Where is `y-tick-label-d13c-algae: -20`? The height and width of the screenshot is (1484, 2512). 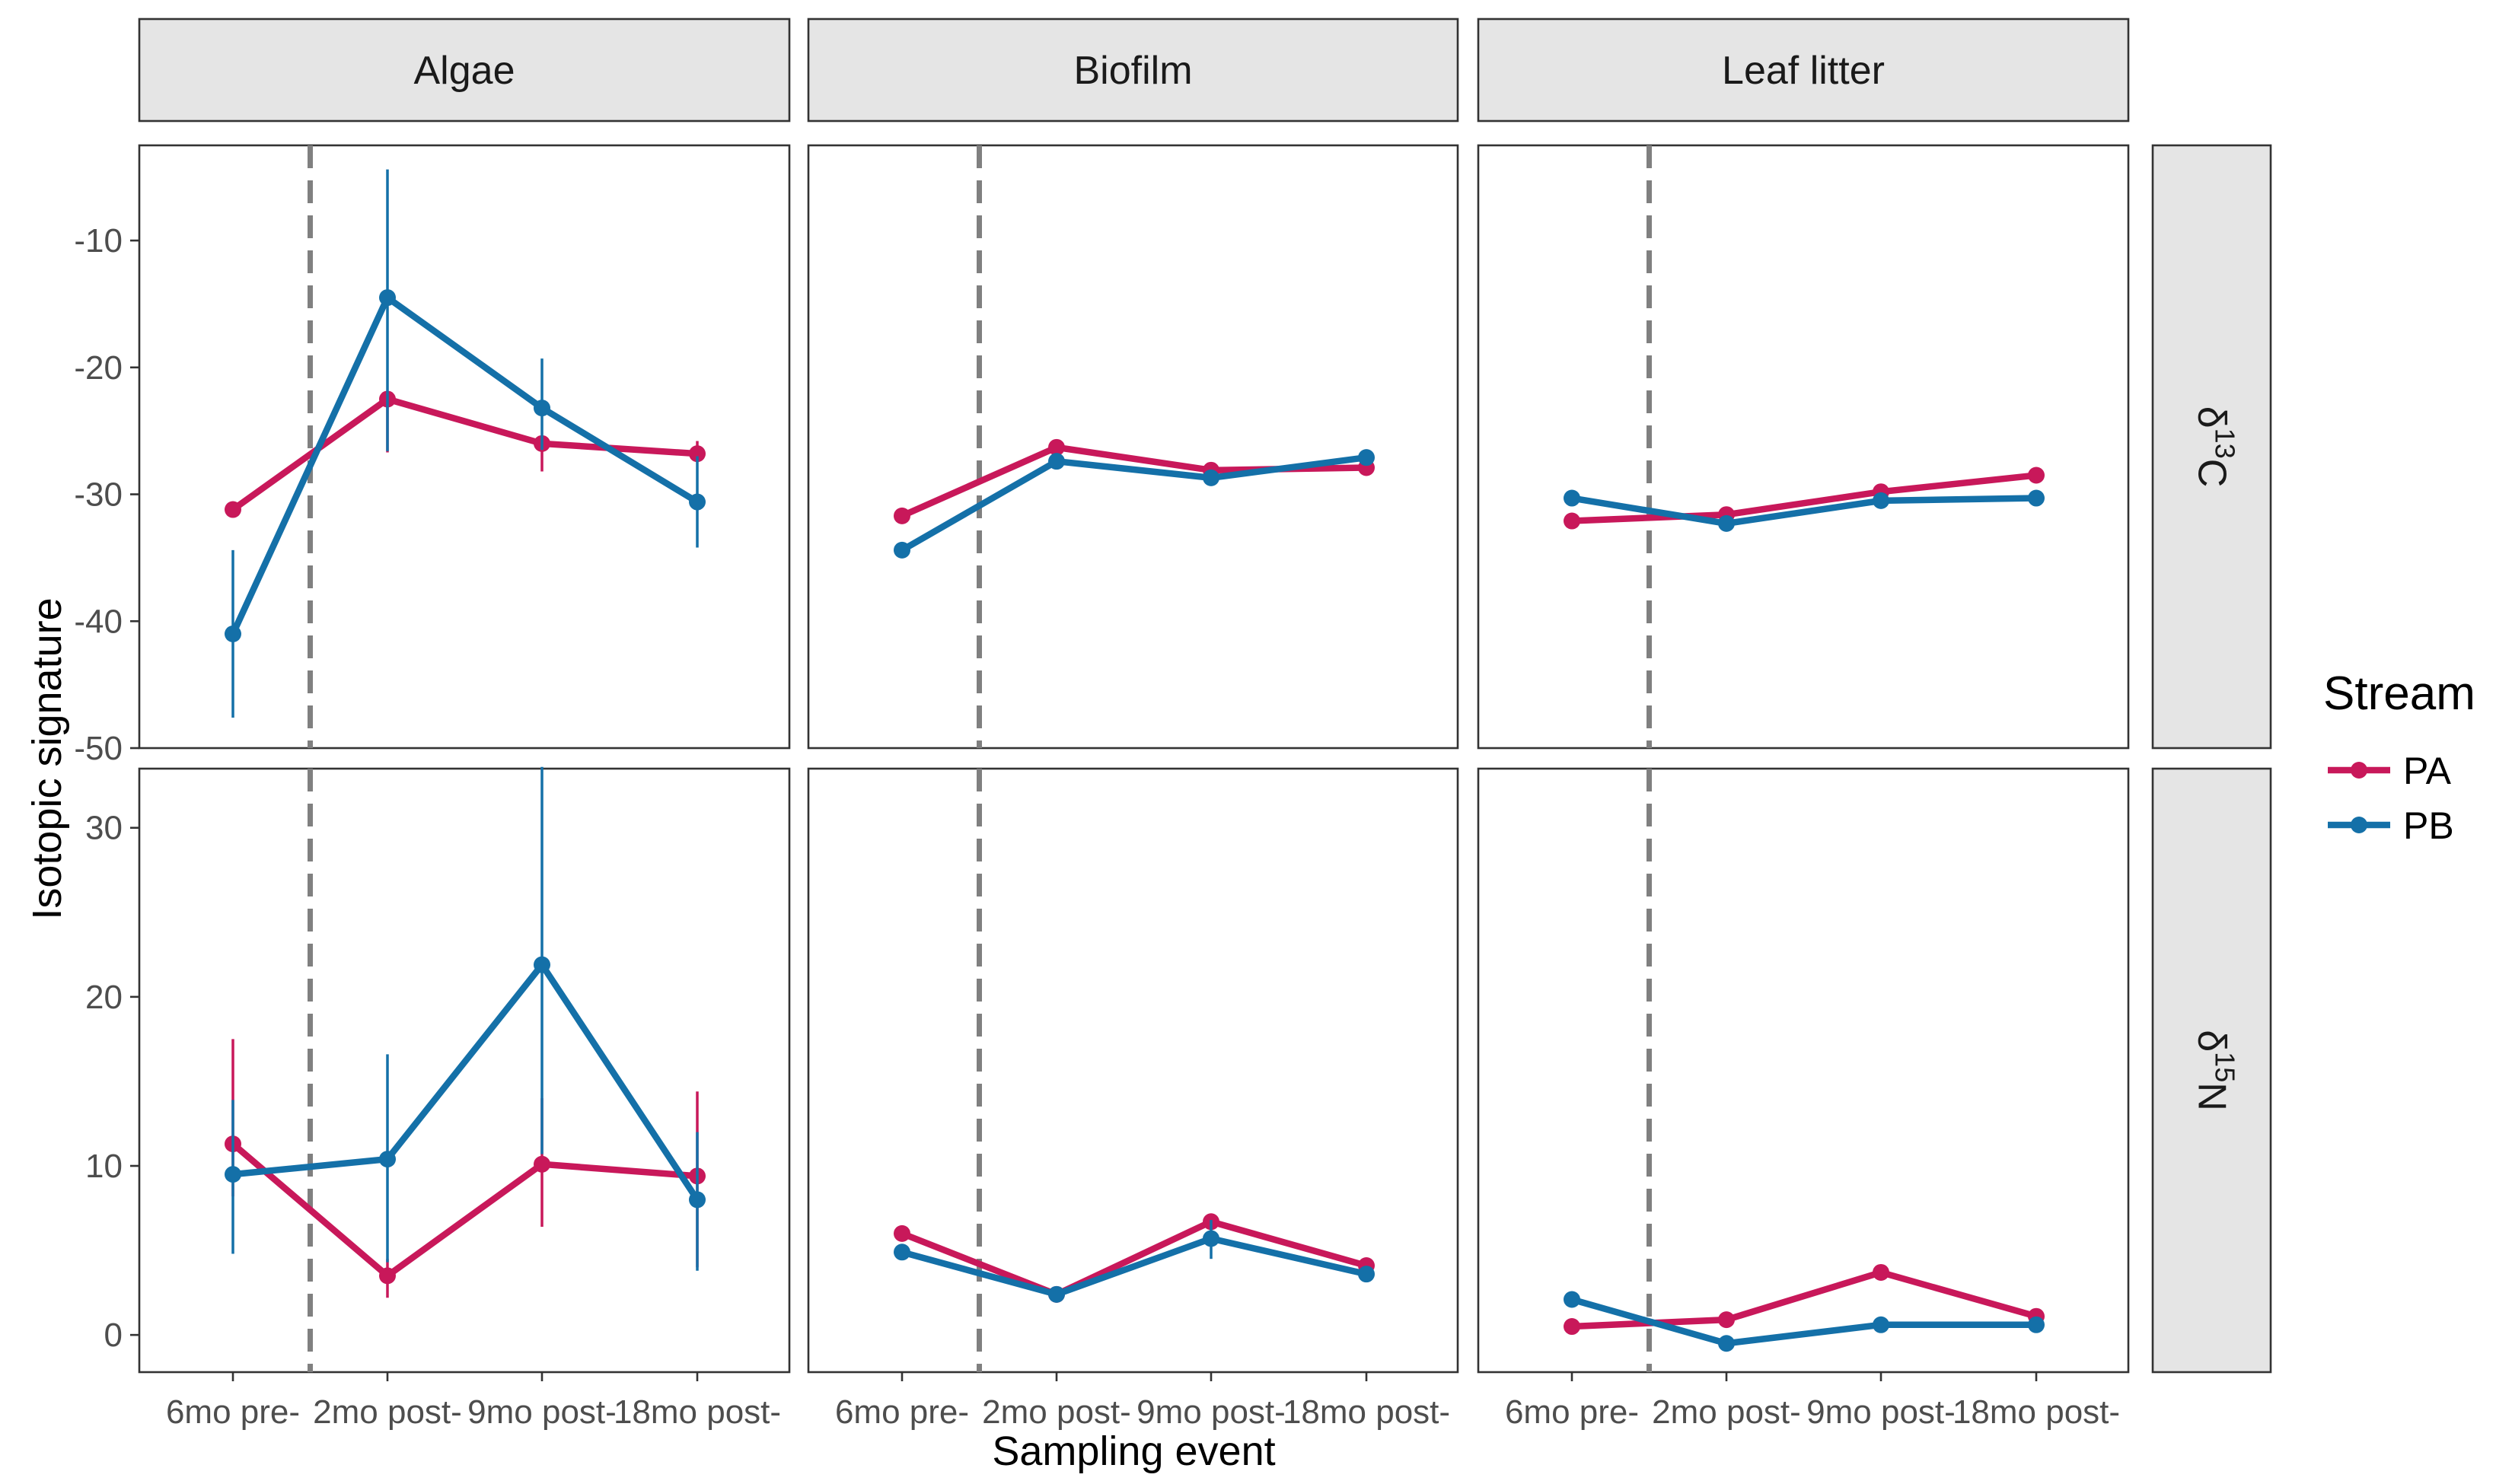 y-tick-label-d13c-algae: -20 is located at coordinates (98, 368).